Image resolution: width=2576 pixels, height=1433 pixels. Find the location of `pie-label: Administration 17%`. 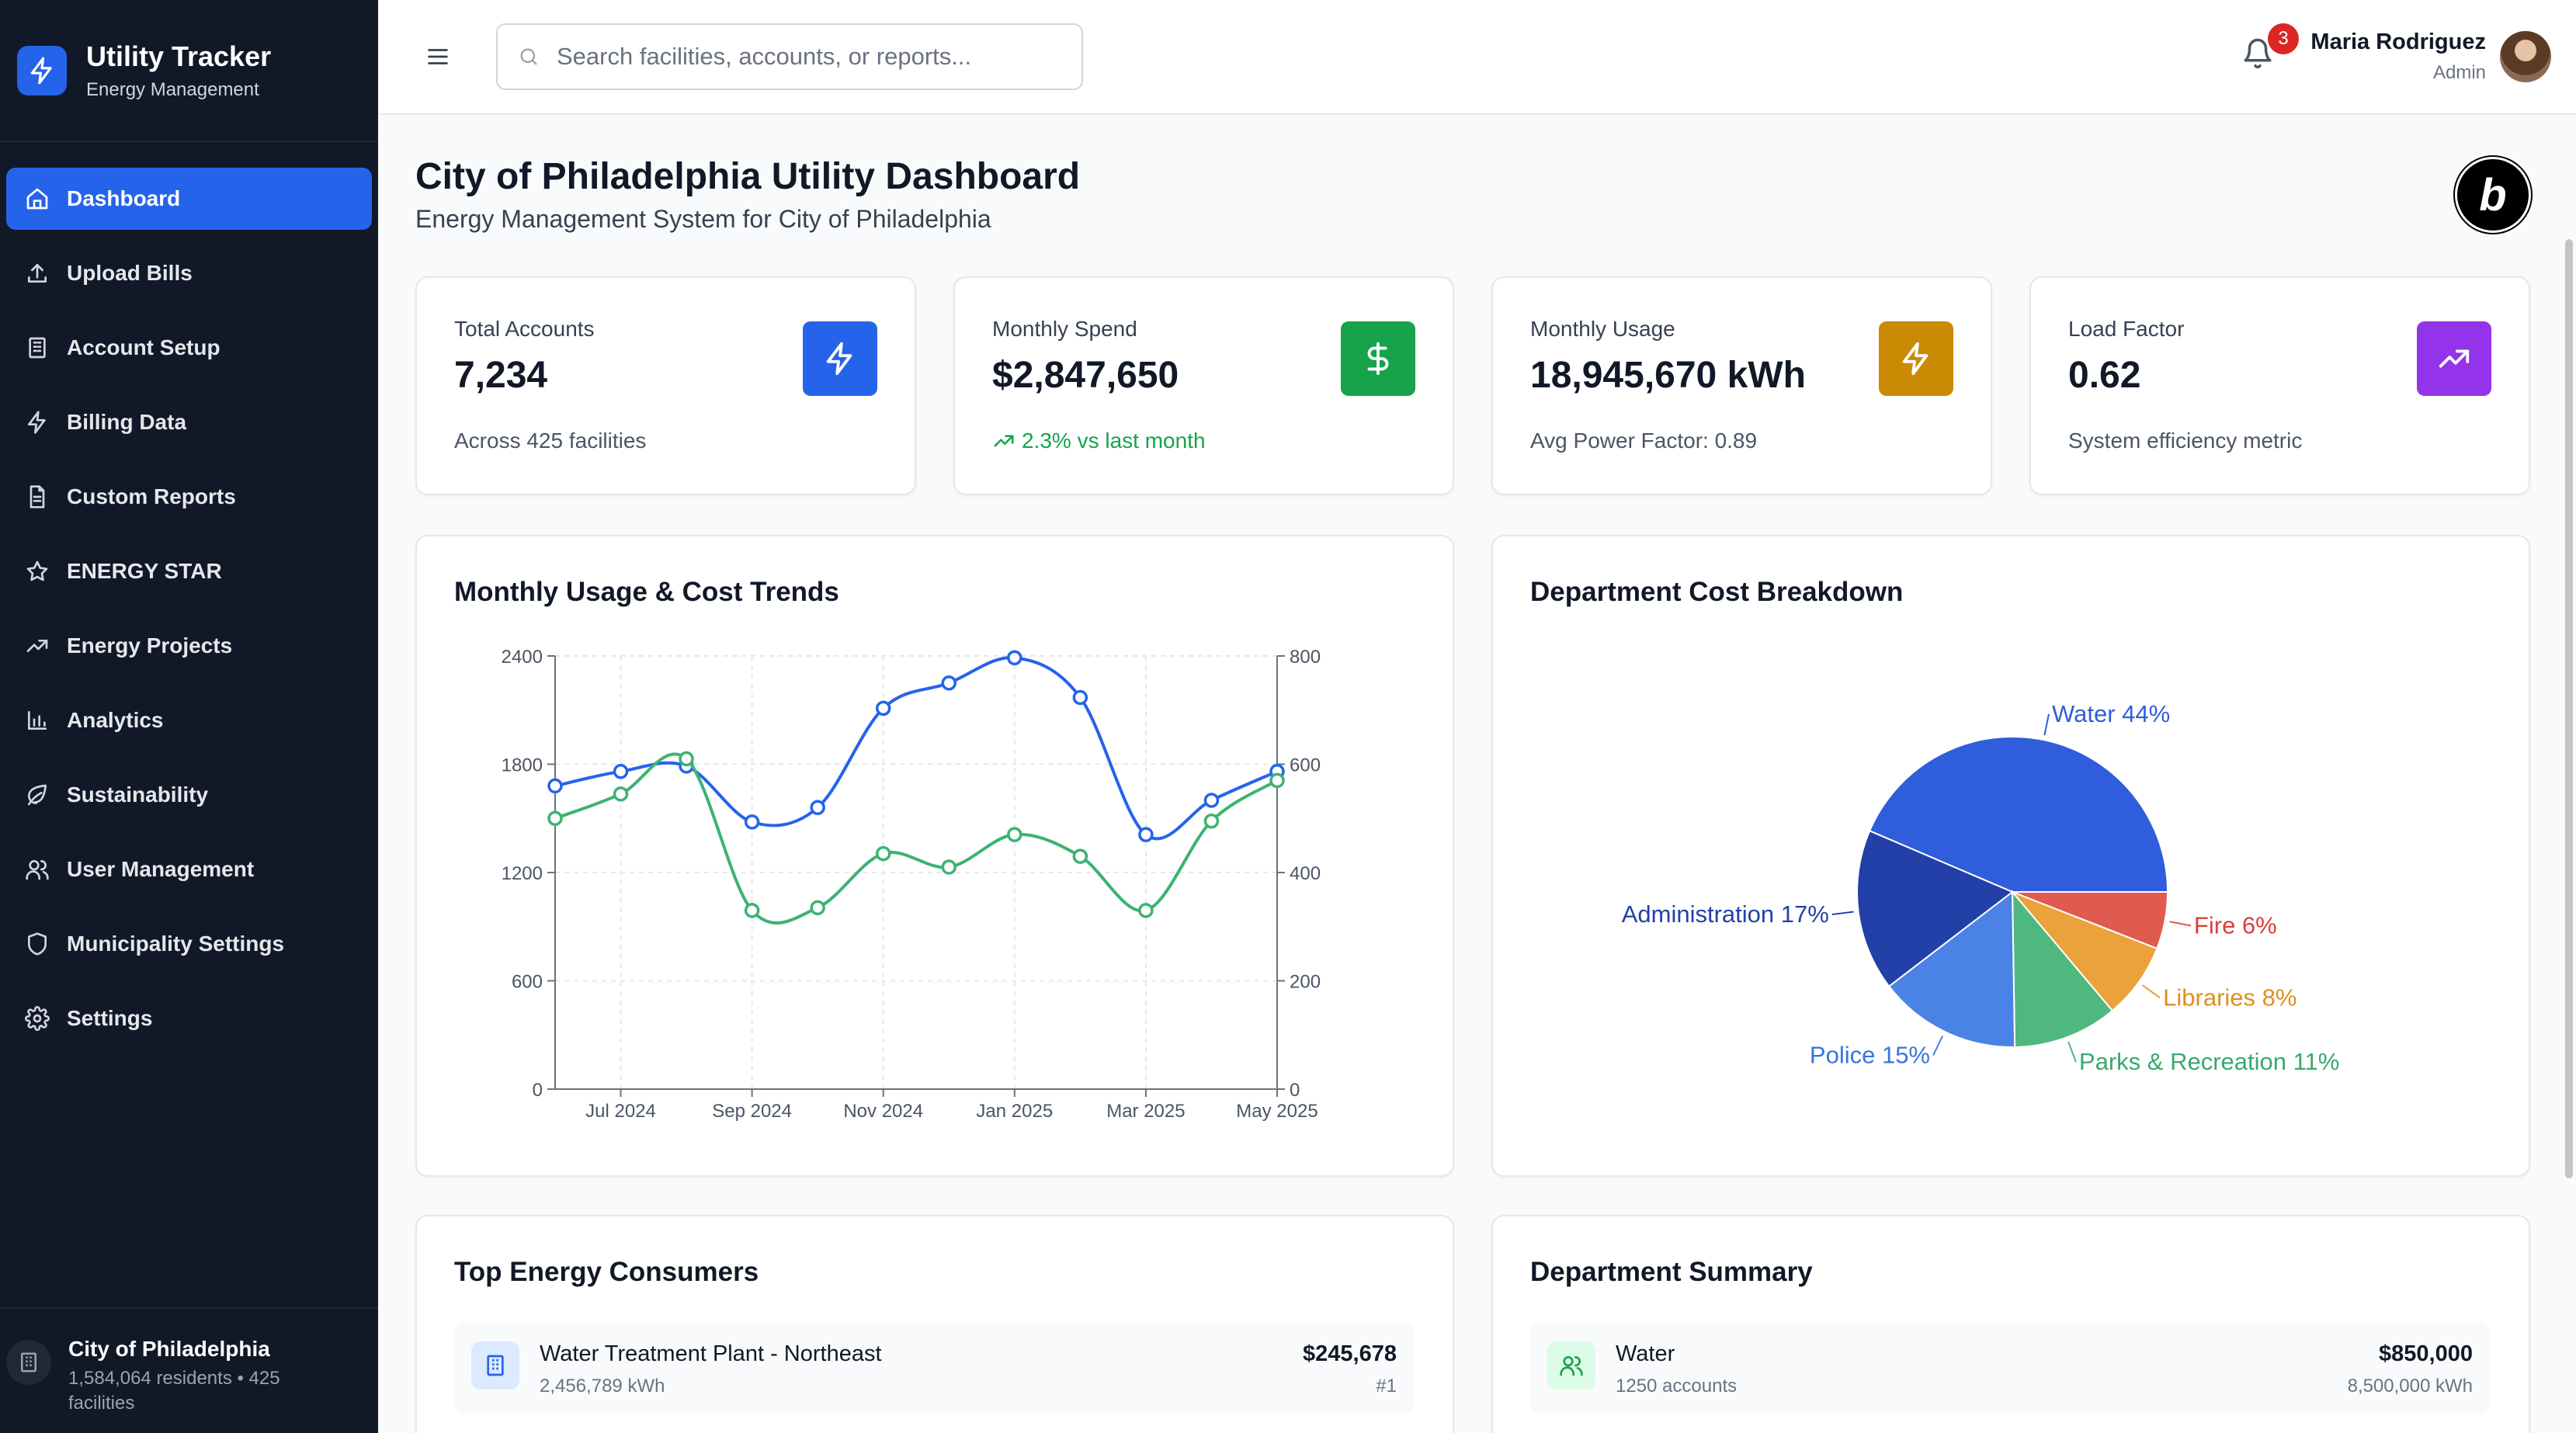

pie-label: Administration 17% is located at coordinates (1725, 914).